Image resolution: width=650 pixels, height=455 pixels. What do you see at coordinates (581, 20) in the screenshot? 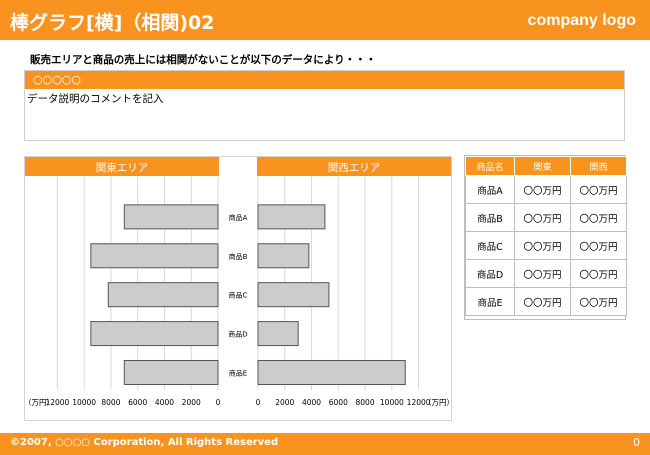
I see `company-logo: company logo` at bounding box center [581, 20].